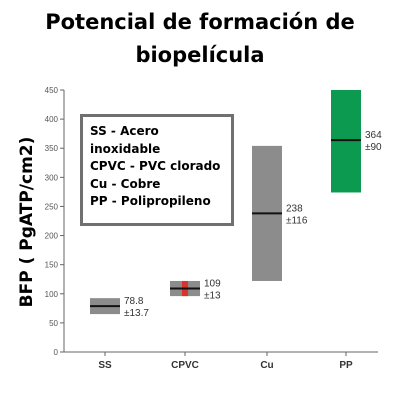  I want to click on y-axis-label: BFP ( PgATP/cm2), so click(27, 222).